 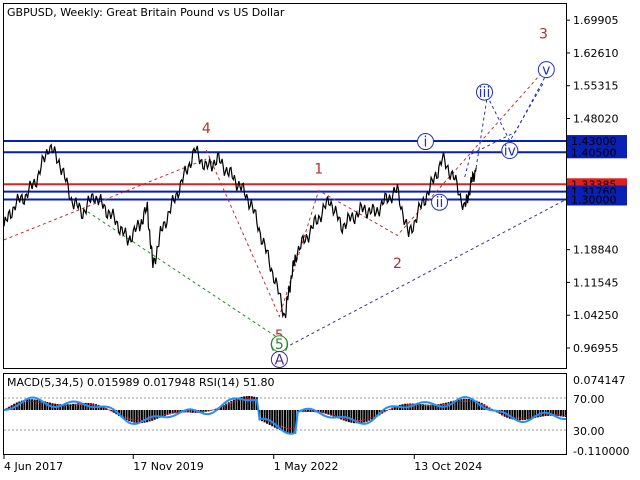 I want to click on price-tick-label: 1.48020, so click(x=596, y=119).